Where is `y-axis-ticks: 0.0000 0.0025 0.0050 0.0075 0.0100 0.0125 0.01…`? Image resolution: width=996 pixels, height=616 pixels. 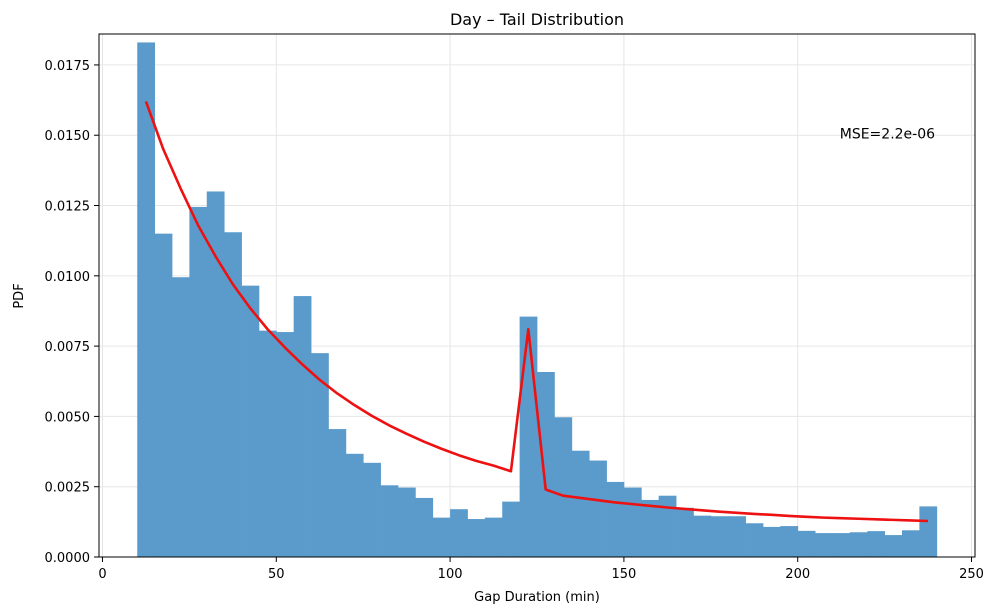 y-axis-ticks: 0.0000 0.0025 0.0050 0.0075 0.0100 0.0125 0.01… is located at coordinates (72, 312).